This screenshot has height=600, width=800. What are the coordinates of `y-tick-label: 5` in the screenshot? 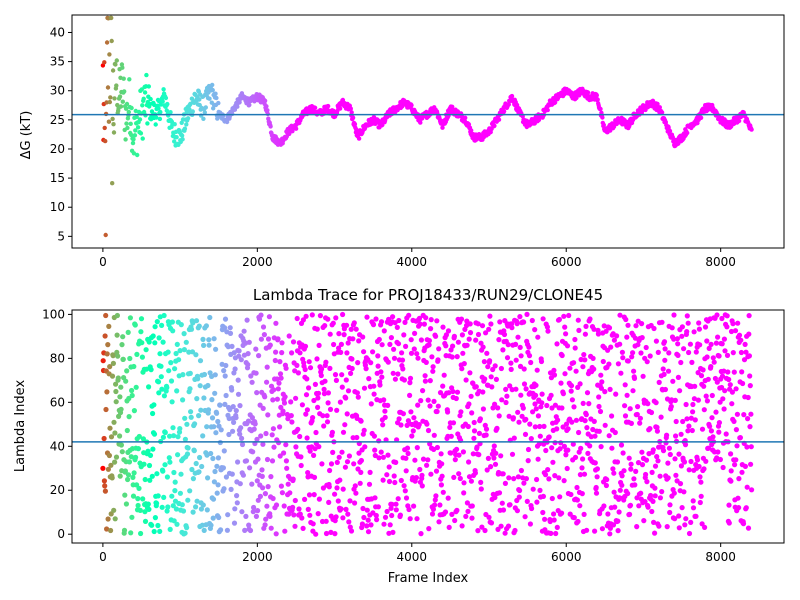 It's located at (61, 236).